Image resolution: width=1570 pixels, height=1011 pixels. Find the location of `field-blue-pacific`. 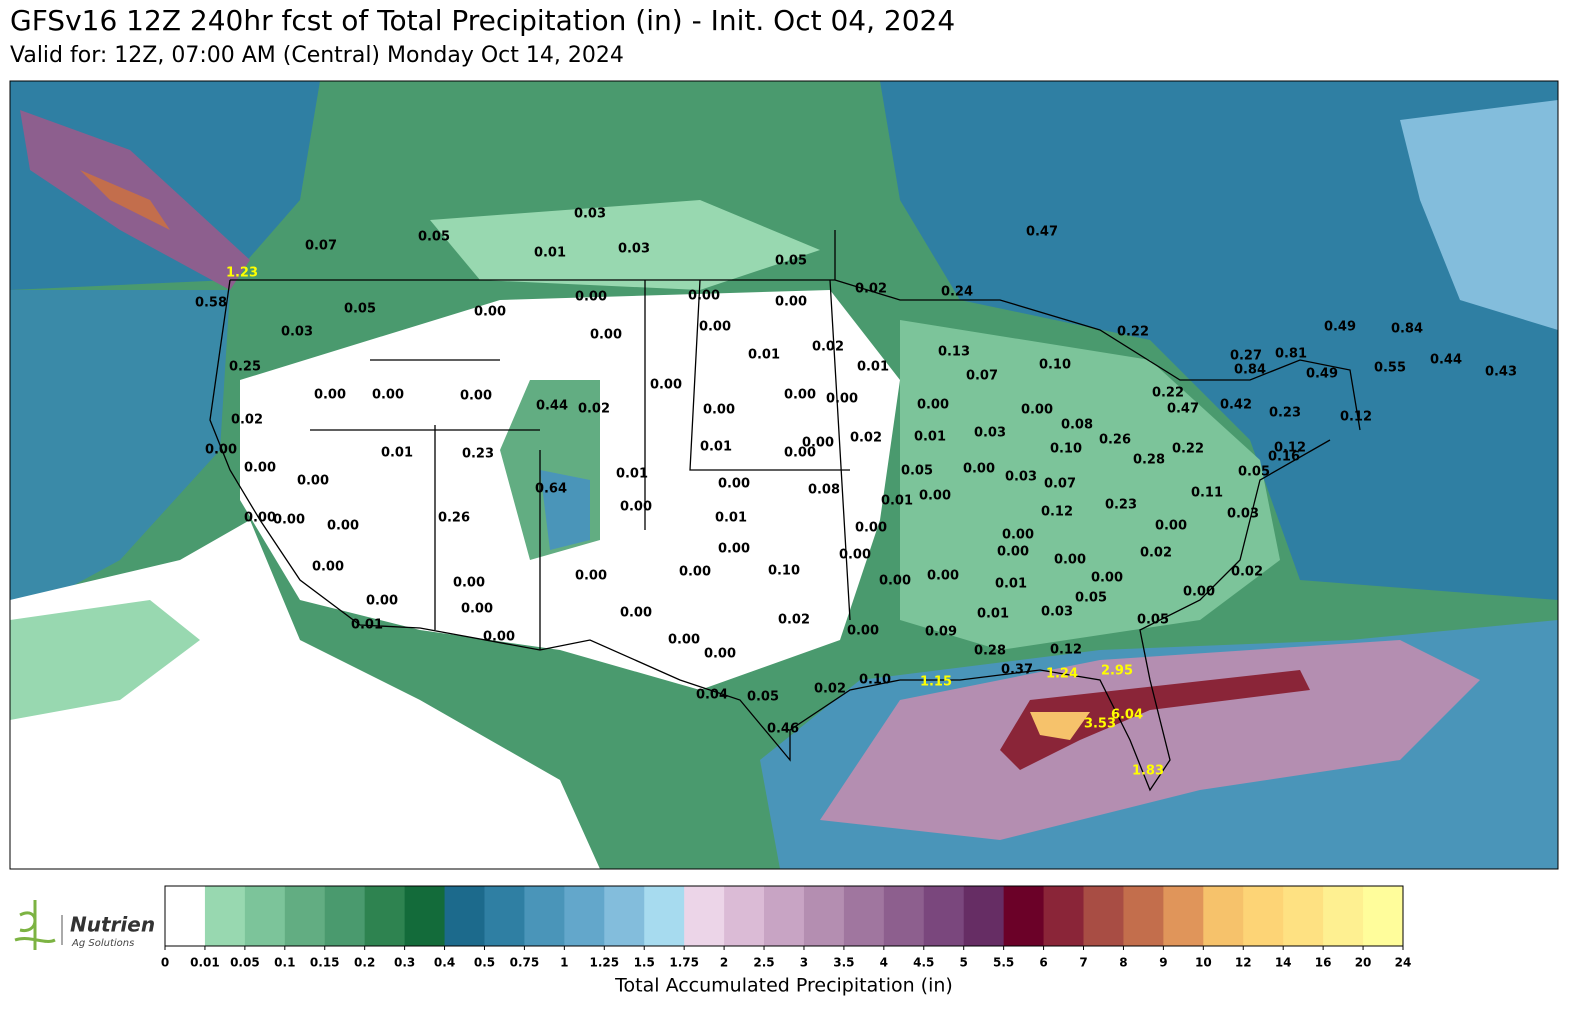

field-blue-pacific is located at coordinates (120, 455).